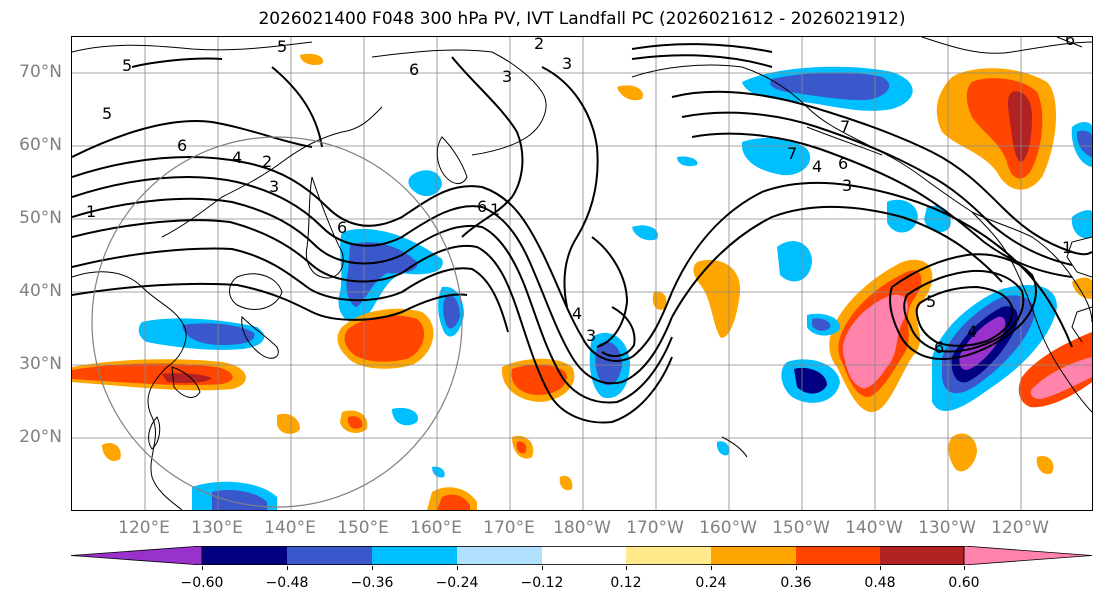 This screenshot has height=604, width=1105. I want to click on colorbar-label: −0.24, so click(457, 583).